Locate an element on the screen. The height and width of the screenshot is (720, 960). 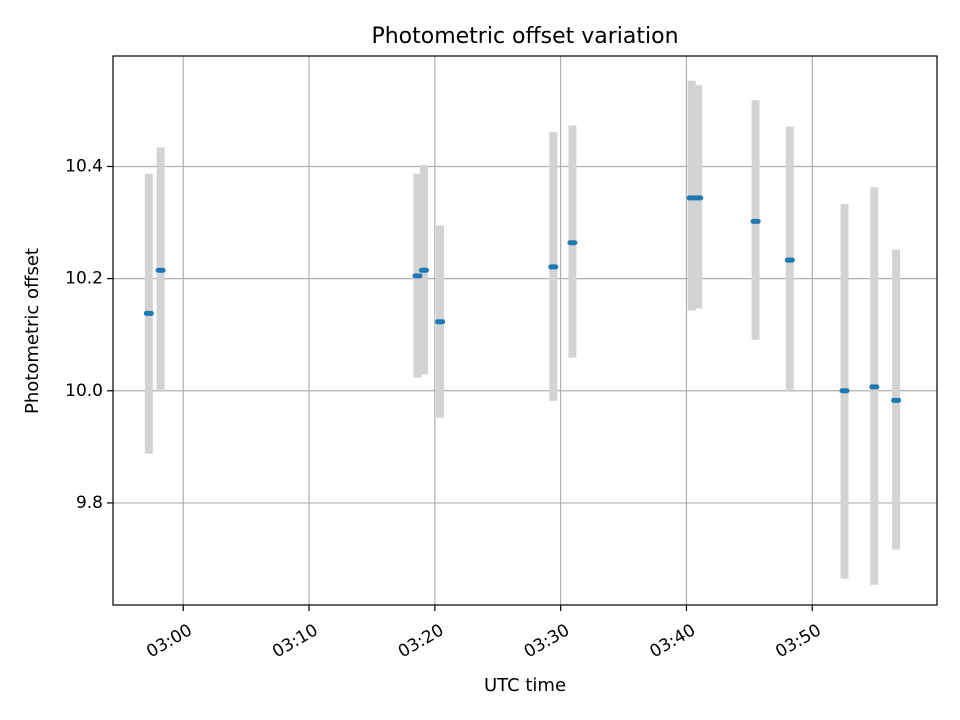
y-axis-label: Photometric offset is located at coordinates (32, 331).